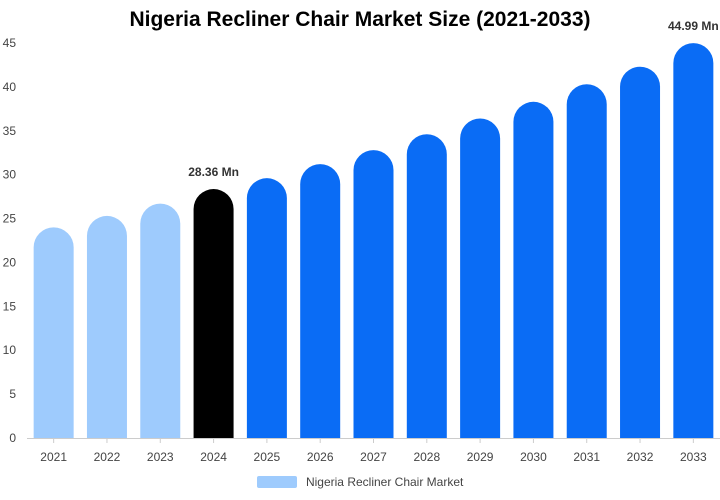  I want to click on bar-2022, so click(106, 326).